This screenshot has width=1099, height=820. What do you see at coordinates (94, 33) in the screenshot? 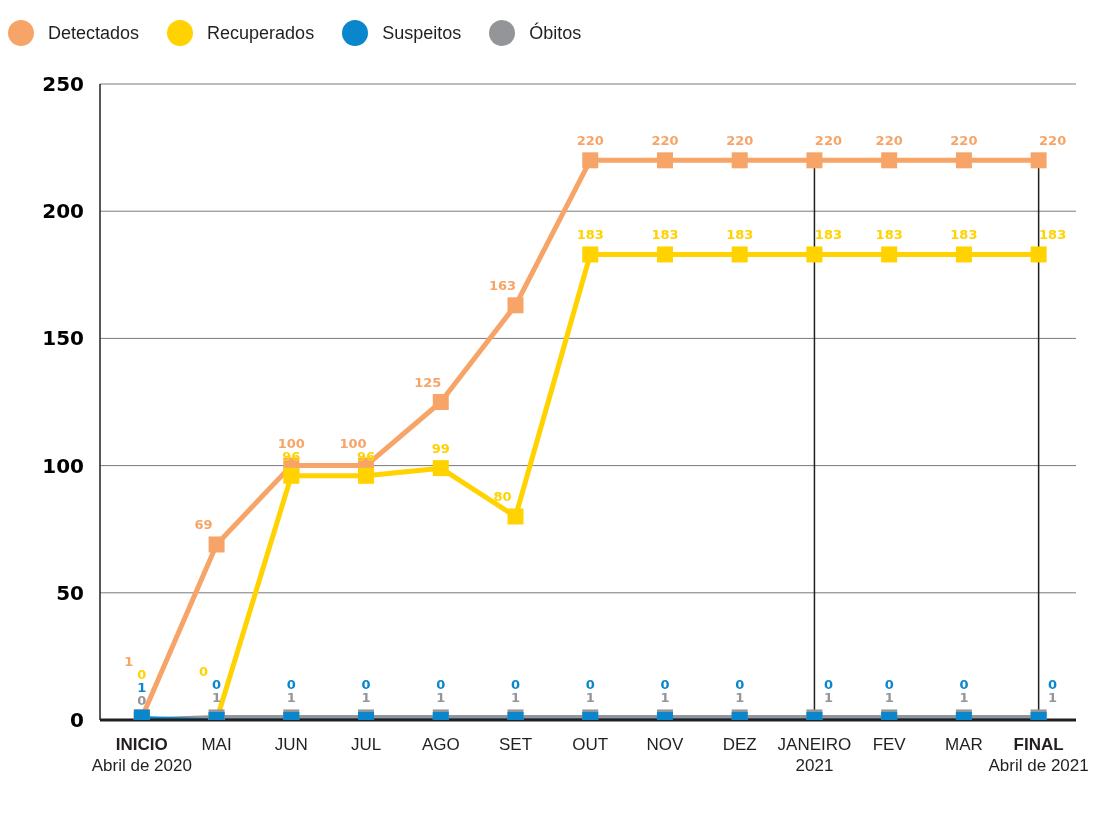
I see `legend-label: Detectados` at bounding box center [94, 33].